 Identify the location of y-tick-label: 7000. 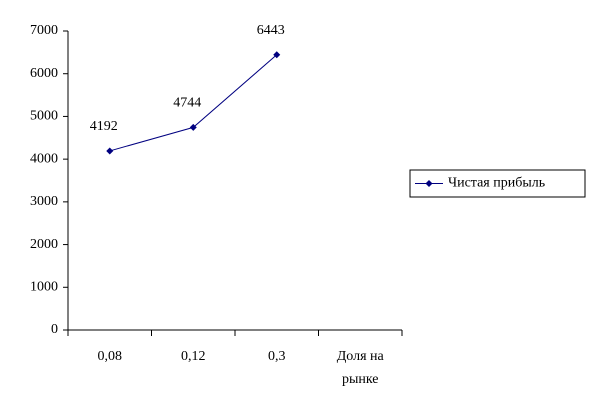
(44, 30).